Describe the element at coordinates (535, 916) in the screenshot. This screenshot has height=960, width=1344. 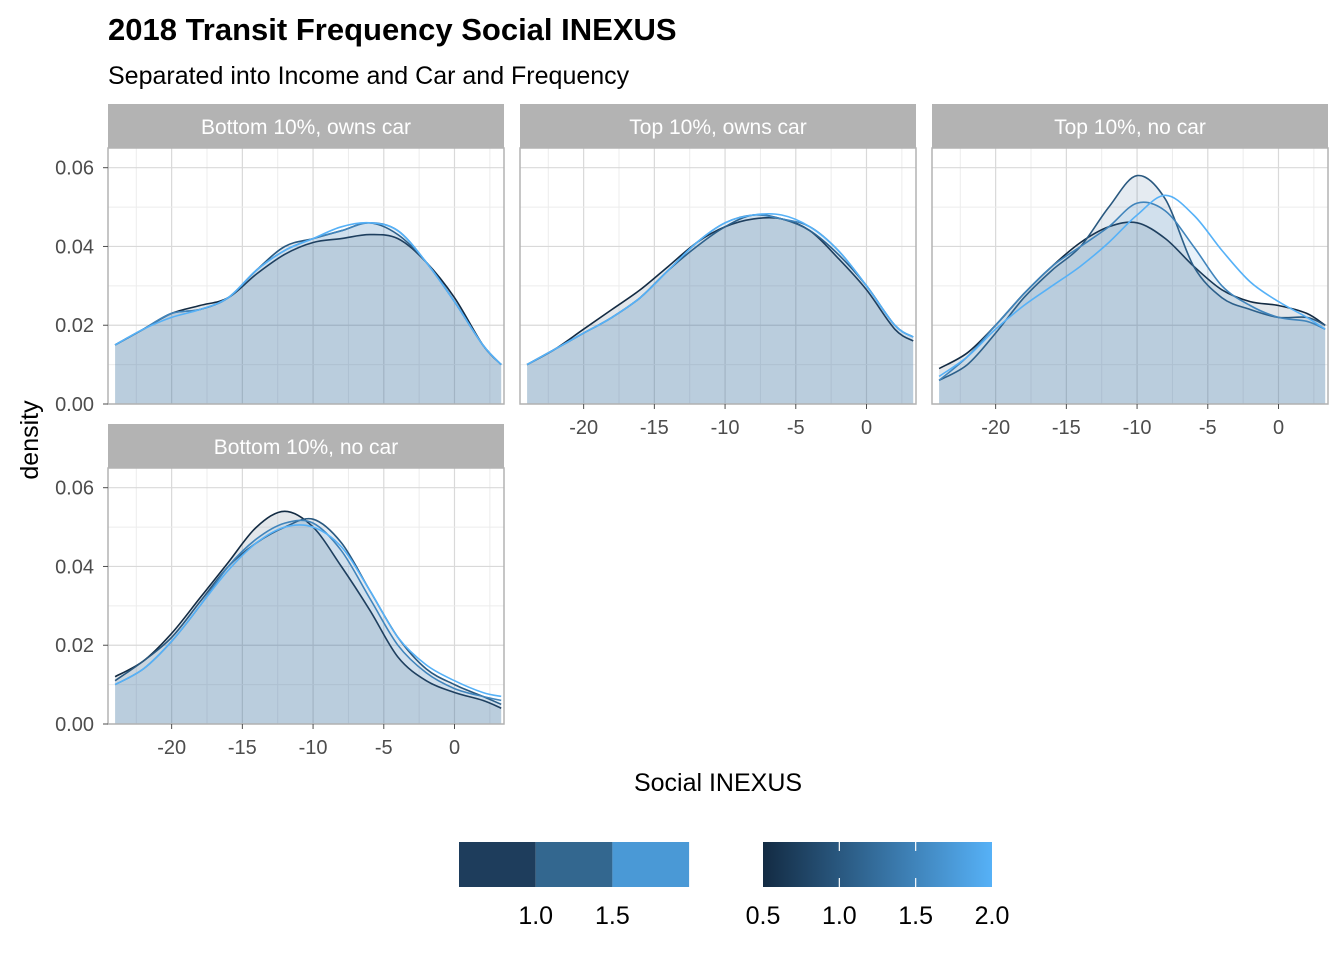
I see `legend-fill-label: 1.0` at that location.